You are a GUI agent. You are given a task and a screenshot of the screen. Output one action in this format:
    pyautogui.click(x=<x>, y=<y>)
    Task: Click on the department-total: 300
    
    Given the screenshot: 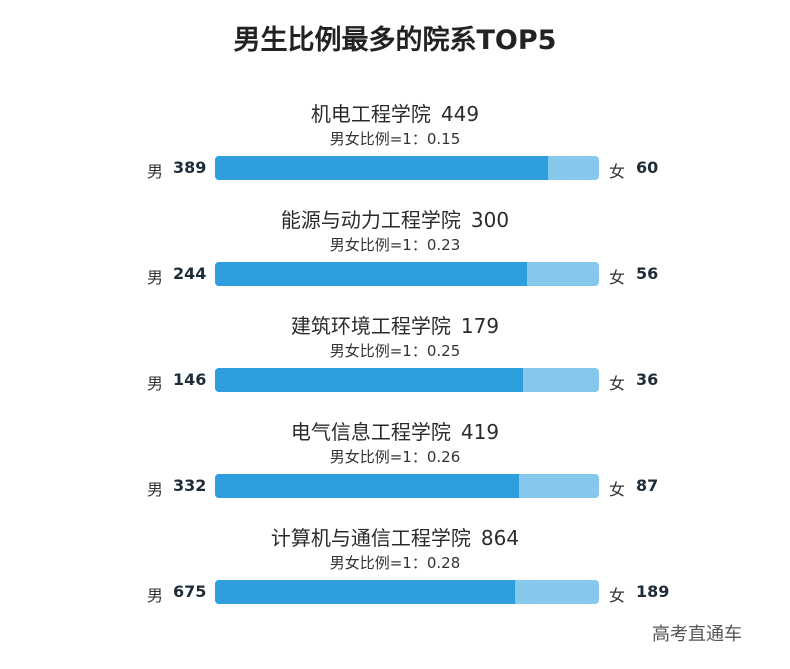 What is the action you would take?
    pyautogui.click(x=490, y=220)
    